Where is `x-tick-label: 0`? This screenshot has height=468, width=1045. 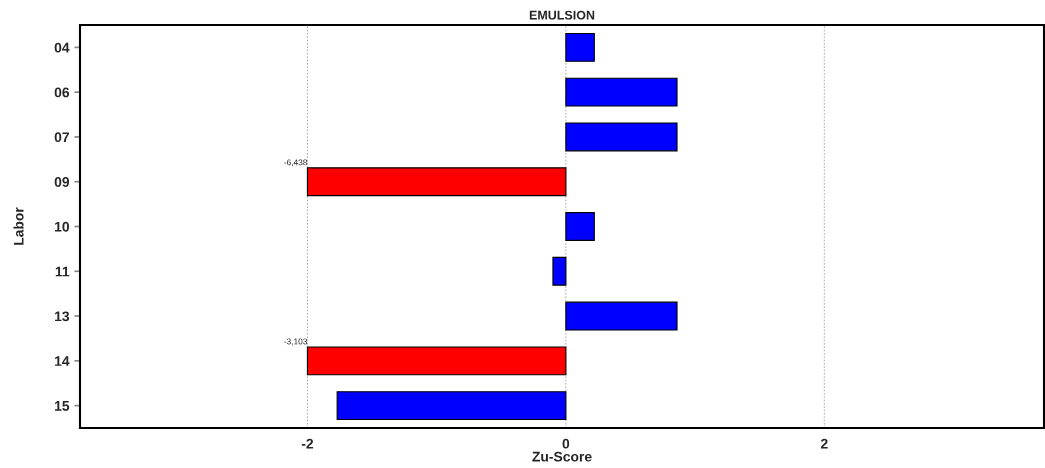
x-tick-label: 0 is located at coordinates (566, 443).